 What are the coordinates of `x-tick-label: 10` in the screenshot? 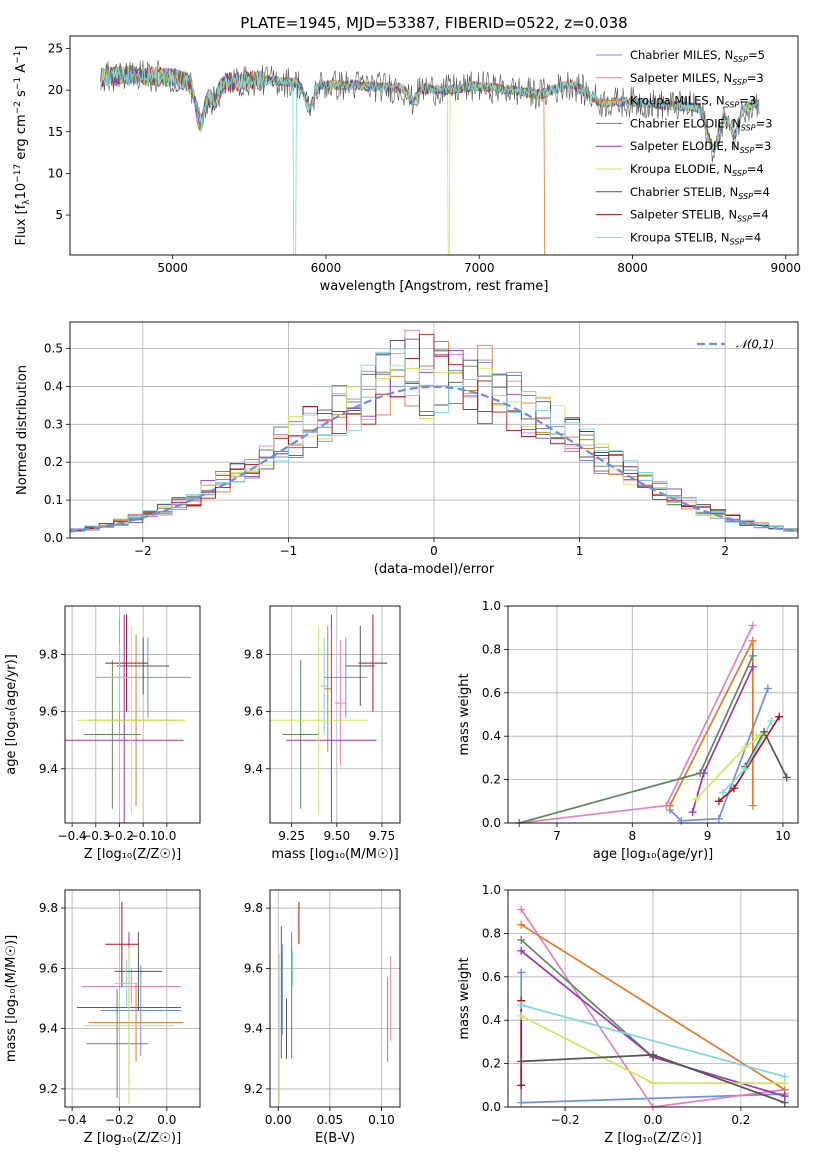 It's located at (782, 836).